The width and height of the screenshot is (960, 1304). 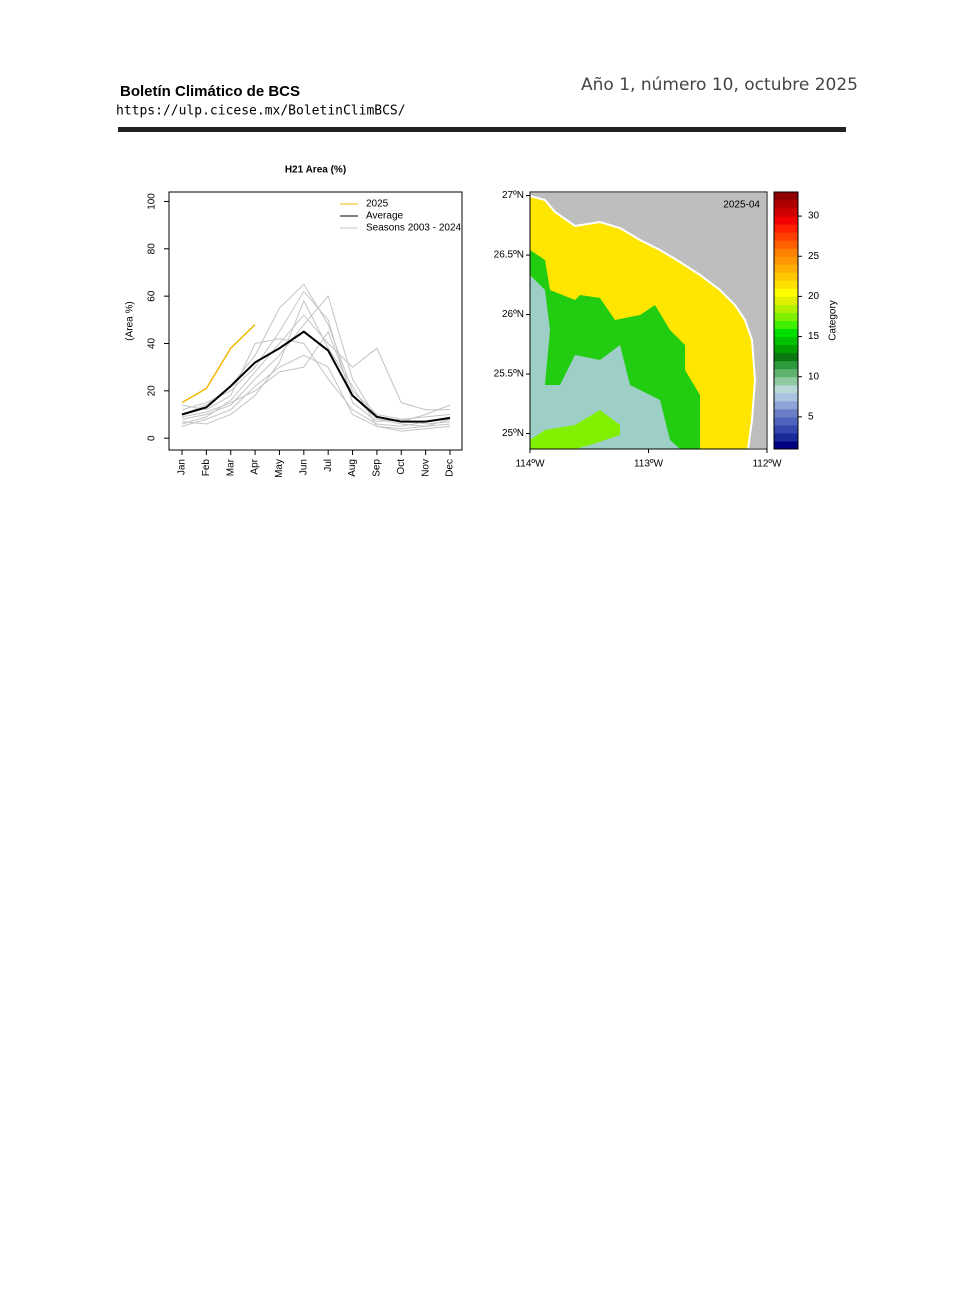 What do you see at coordinates (833, 320) in the screenshot?
I see `colorbar-label: Category` at bounding box center [833, 320].